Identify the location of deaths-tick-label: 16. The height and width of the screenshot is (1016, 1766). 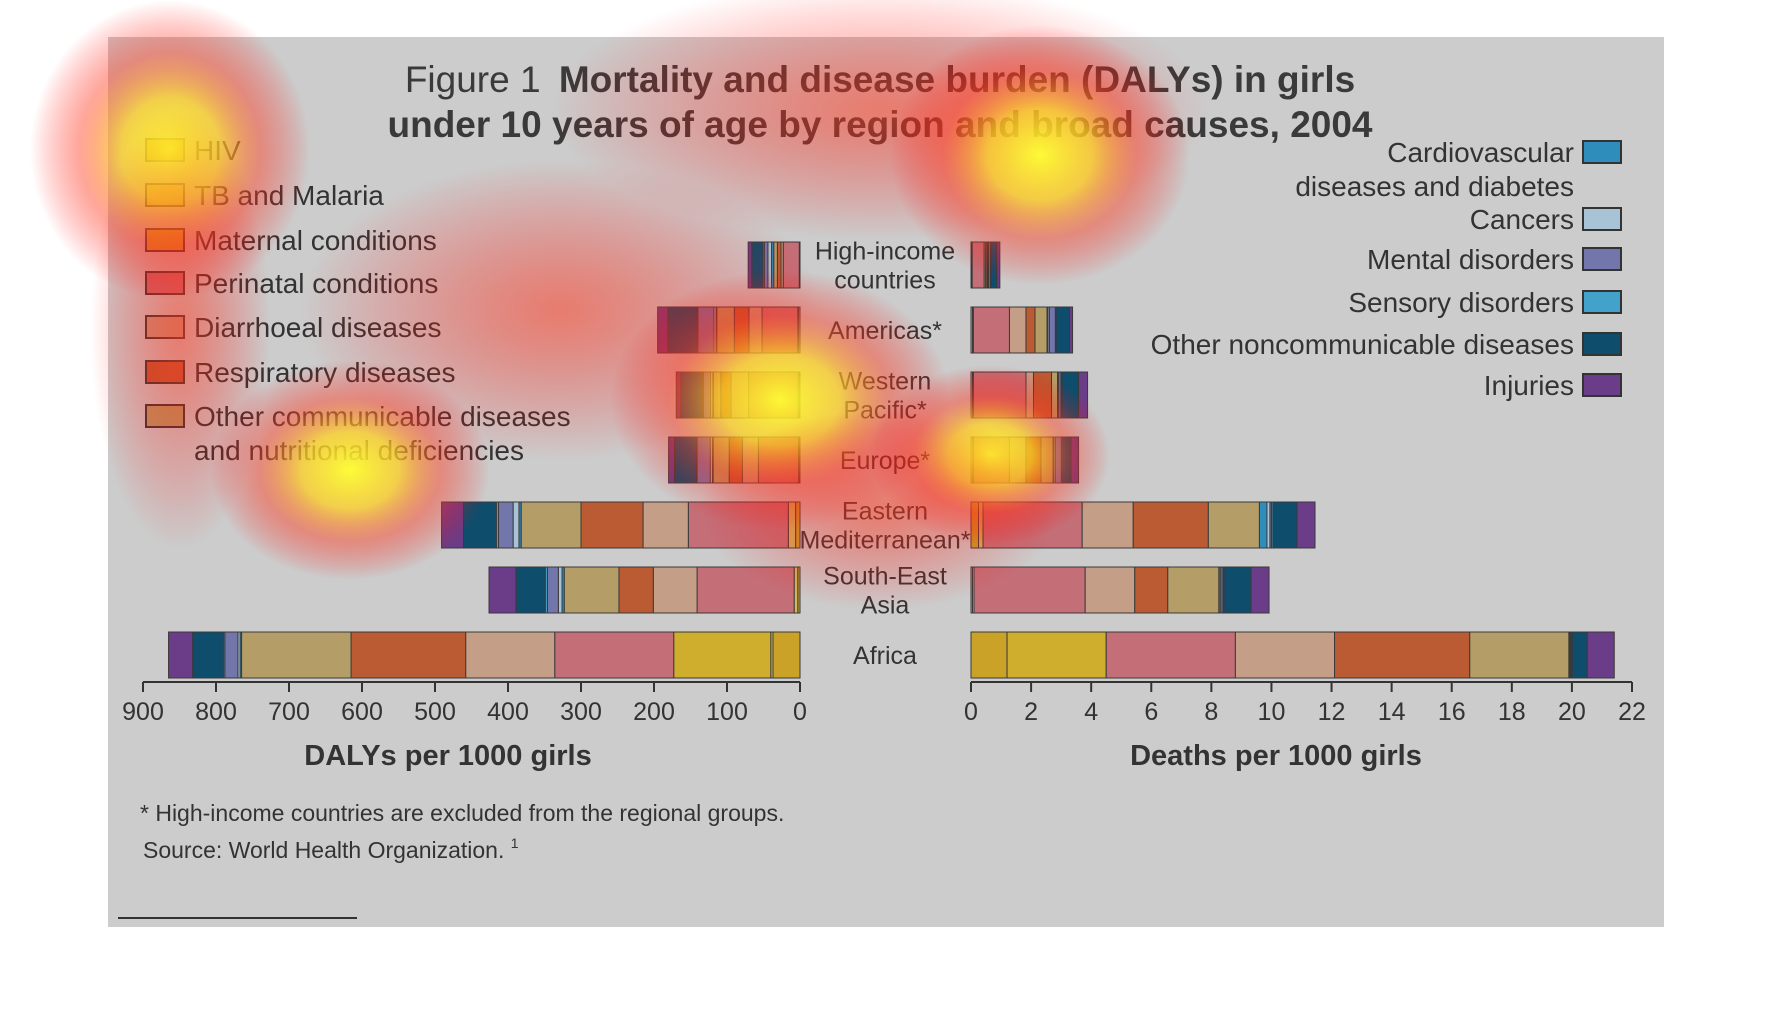
(1452, 712).